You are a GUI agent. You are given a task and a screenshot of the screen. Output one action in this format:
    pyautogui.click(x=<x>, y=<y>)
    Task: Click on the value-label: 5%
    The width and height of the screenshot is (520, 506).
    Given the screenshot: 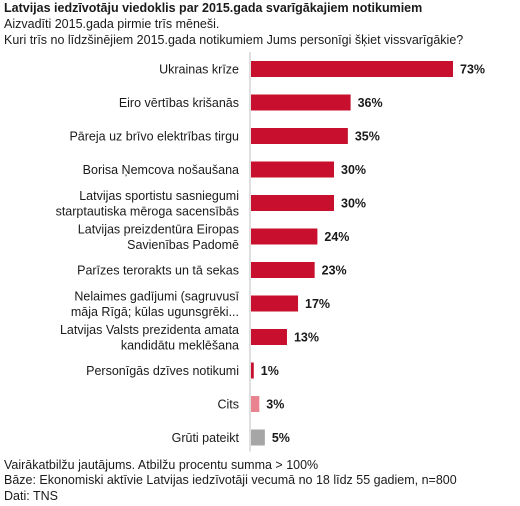 What is the action you would take?
    pyautogui.click(x=281, y=438)
    